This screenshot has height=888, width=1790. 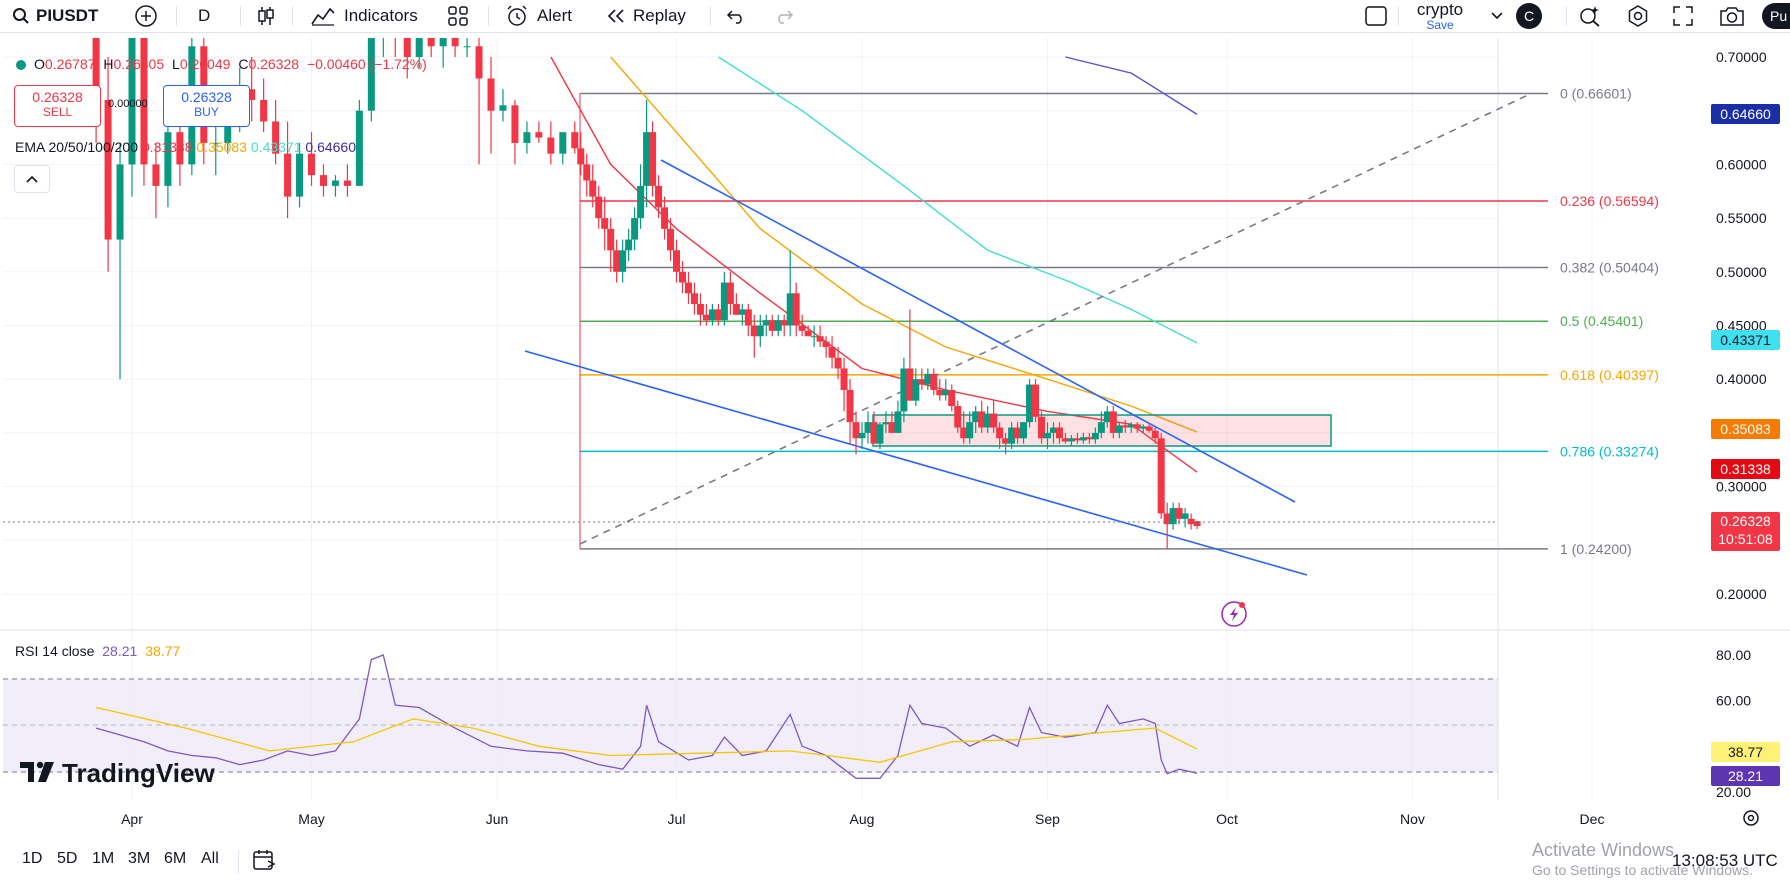 I want to click on price-tick-label: 0.40000, so click(x=1741, y=379).